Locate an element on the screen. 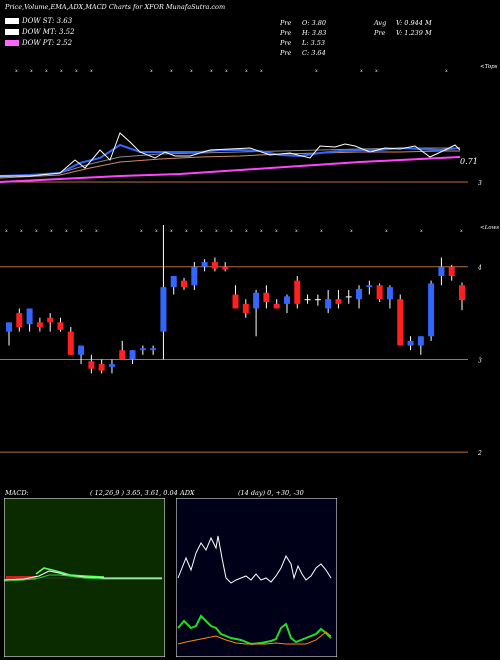  ema-mid-line is located at coordinates (230, 164).